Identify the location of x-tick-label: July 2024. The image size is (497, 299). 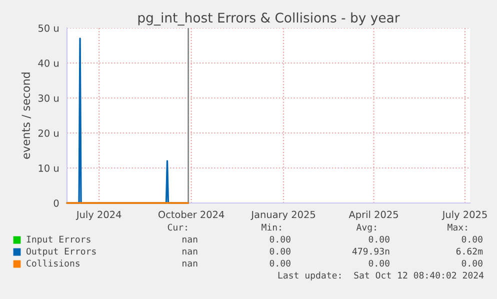
(99, 215).